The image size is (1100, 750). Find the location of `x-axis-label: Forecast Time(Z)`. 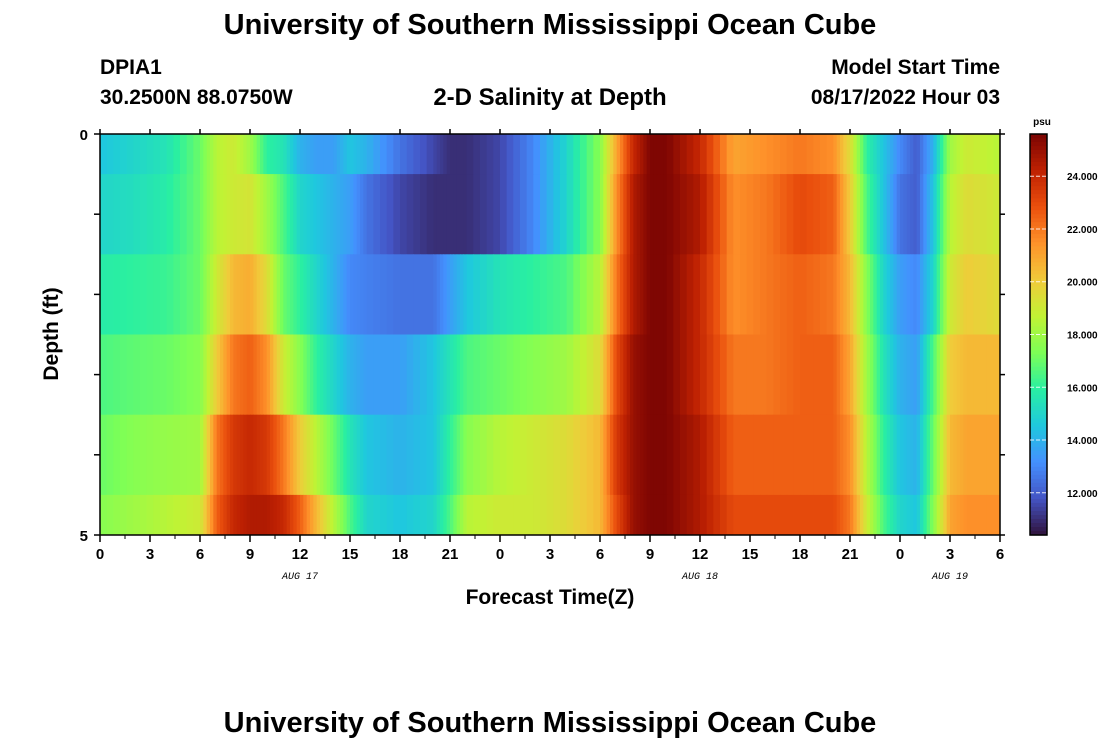

x-axis-label: Forecast Time(Z) is located at coordinates (550, 597).